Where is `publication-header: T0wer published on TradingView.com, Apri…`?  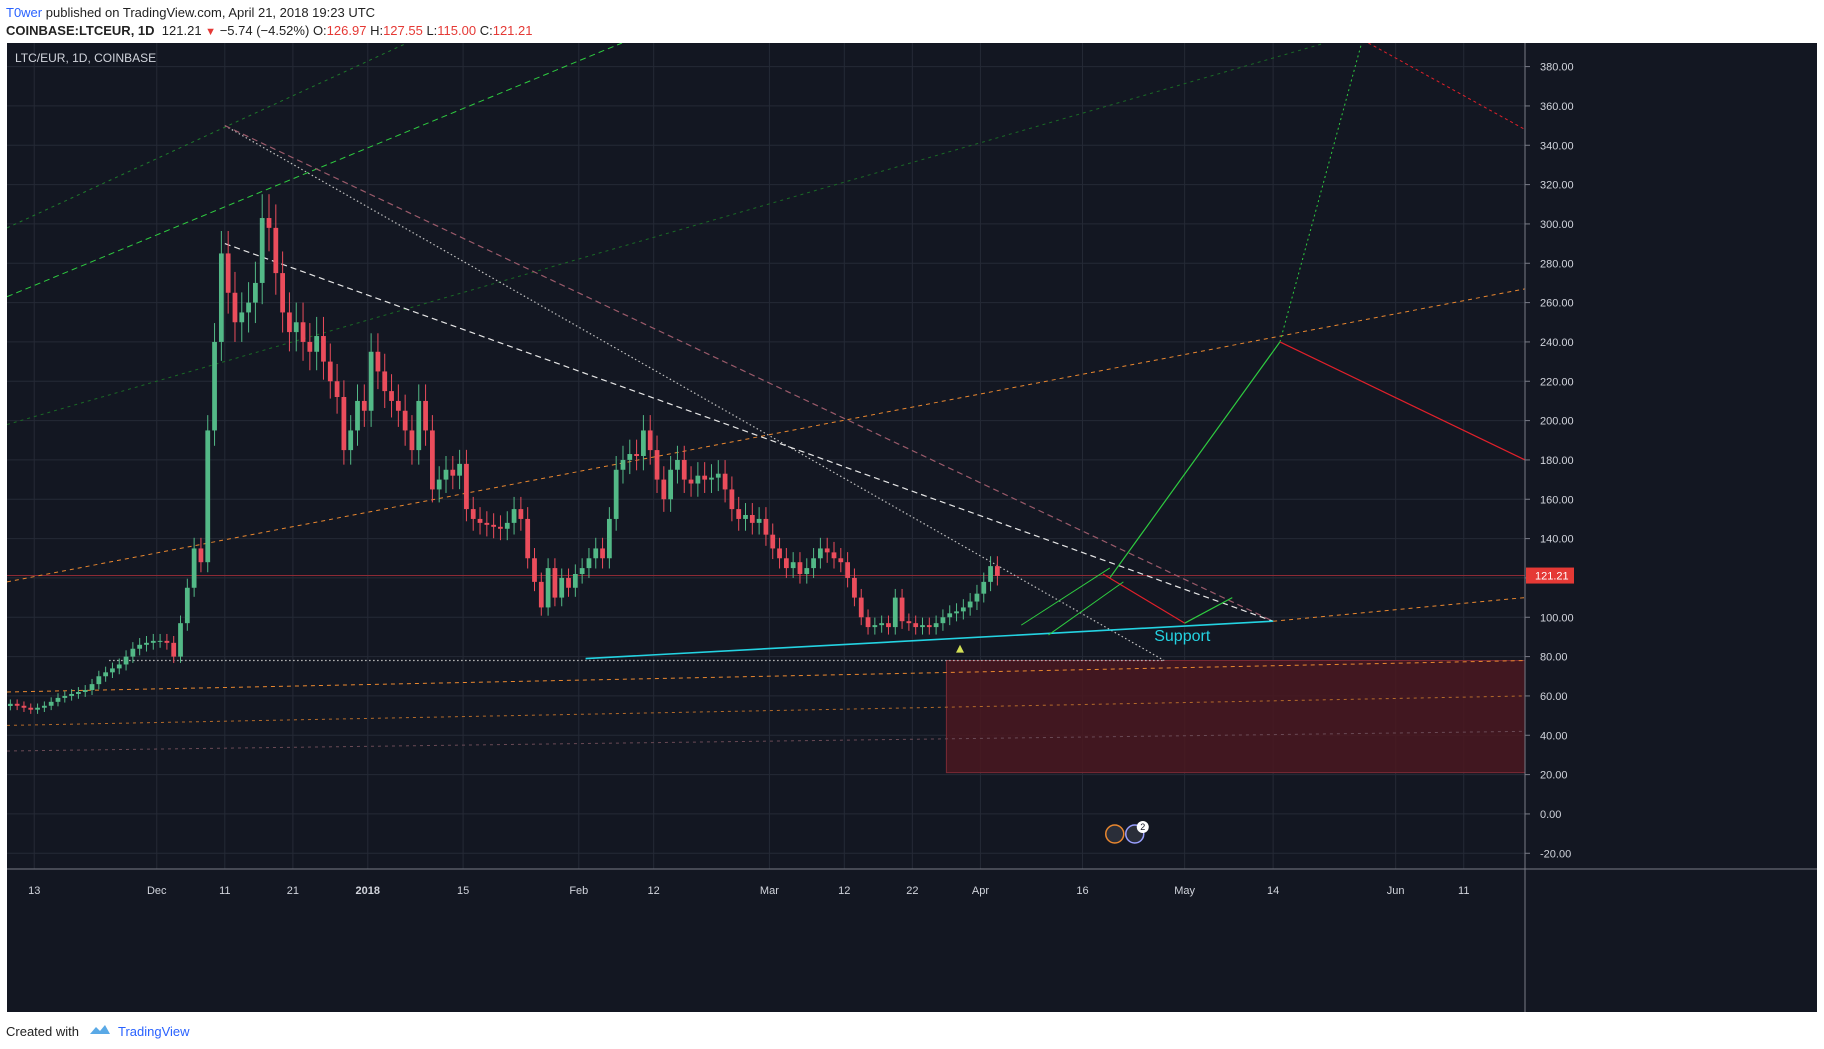
publication-header: T0wer published on TradingView.com, Apri… is located at coordinates (912, 21).